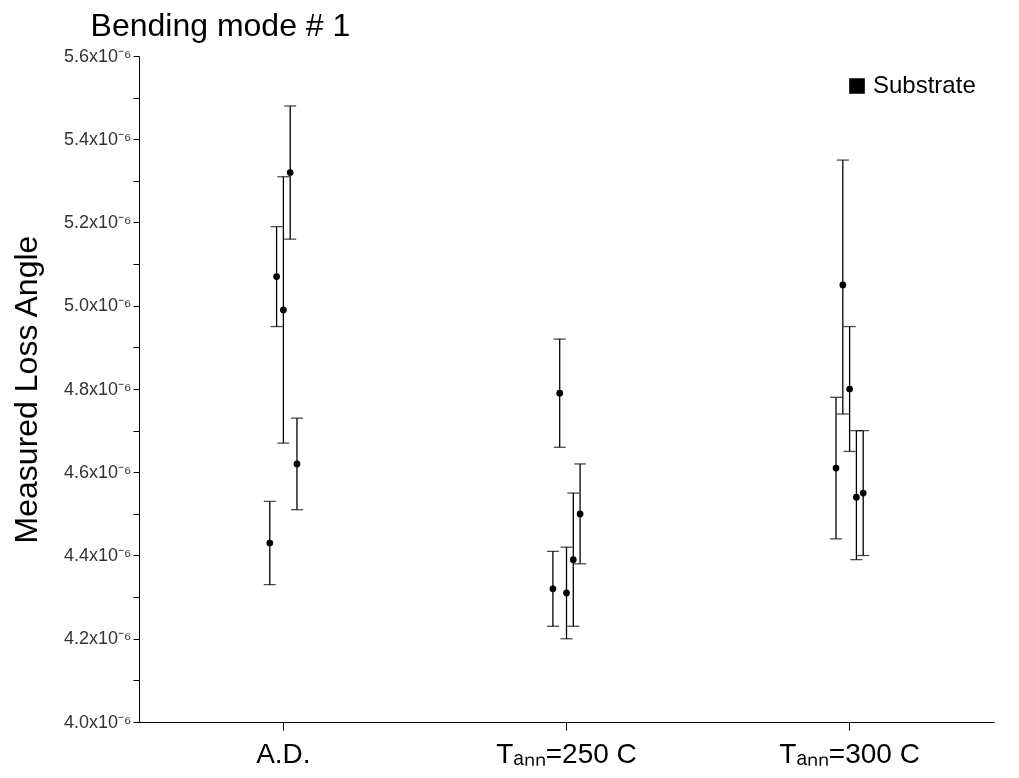  Describe the element at coordinates (849, 753) in the screenshot. I see `x-tick-label: Tₐₙₙ=300 C` at that location.